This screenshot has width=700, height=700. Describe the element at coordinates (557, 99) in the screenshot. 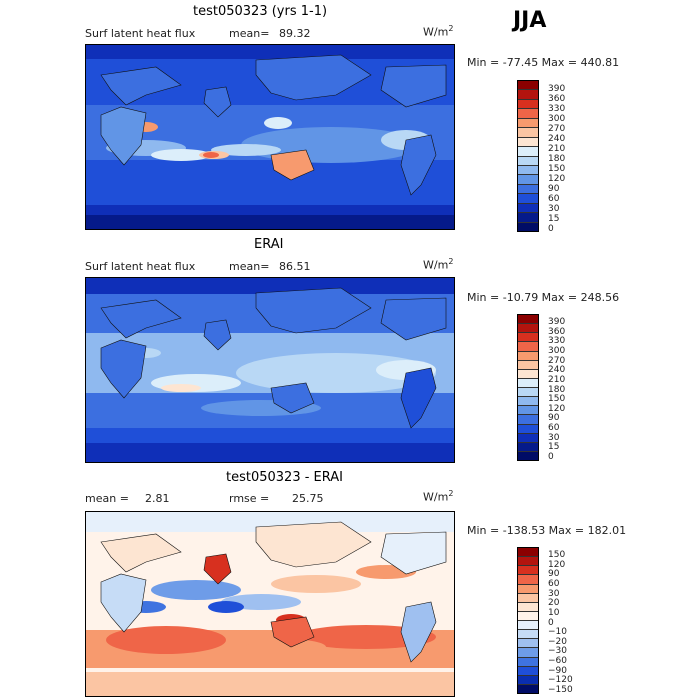

I see `panel-1-colorbar-tick-label: 360` at that location.